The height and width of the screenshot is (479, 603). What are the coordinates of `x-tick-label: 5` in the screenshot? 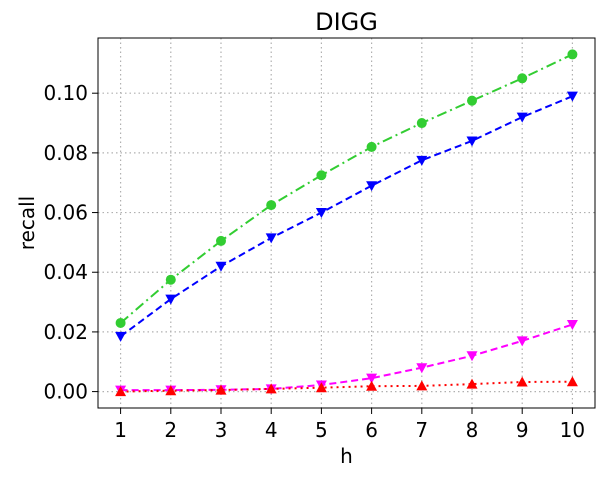 It's located at (321, 430).